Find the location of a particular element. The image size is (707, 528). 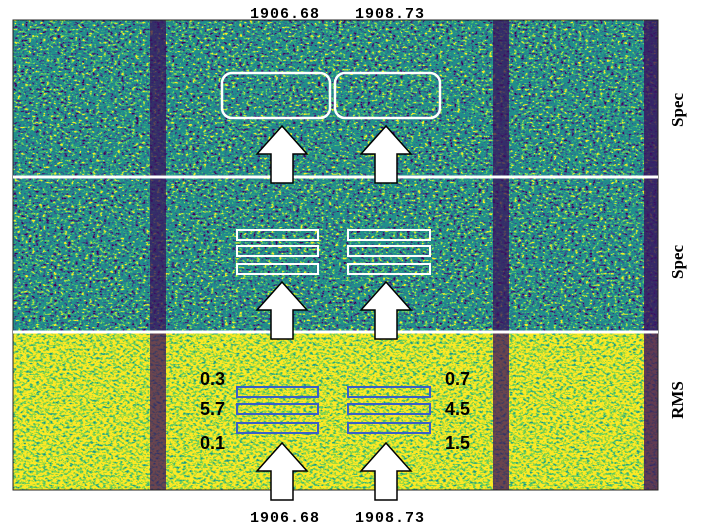

rms-value: 5.7 is located at coordinates (212, 409).